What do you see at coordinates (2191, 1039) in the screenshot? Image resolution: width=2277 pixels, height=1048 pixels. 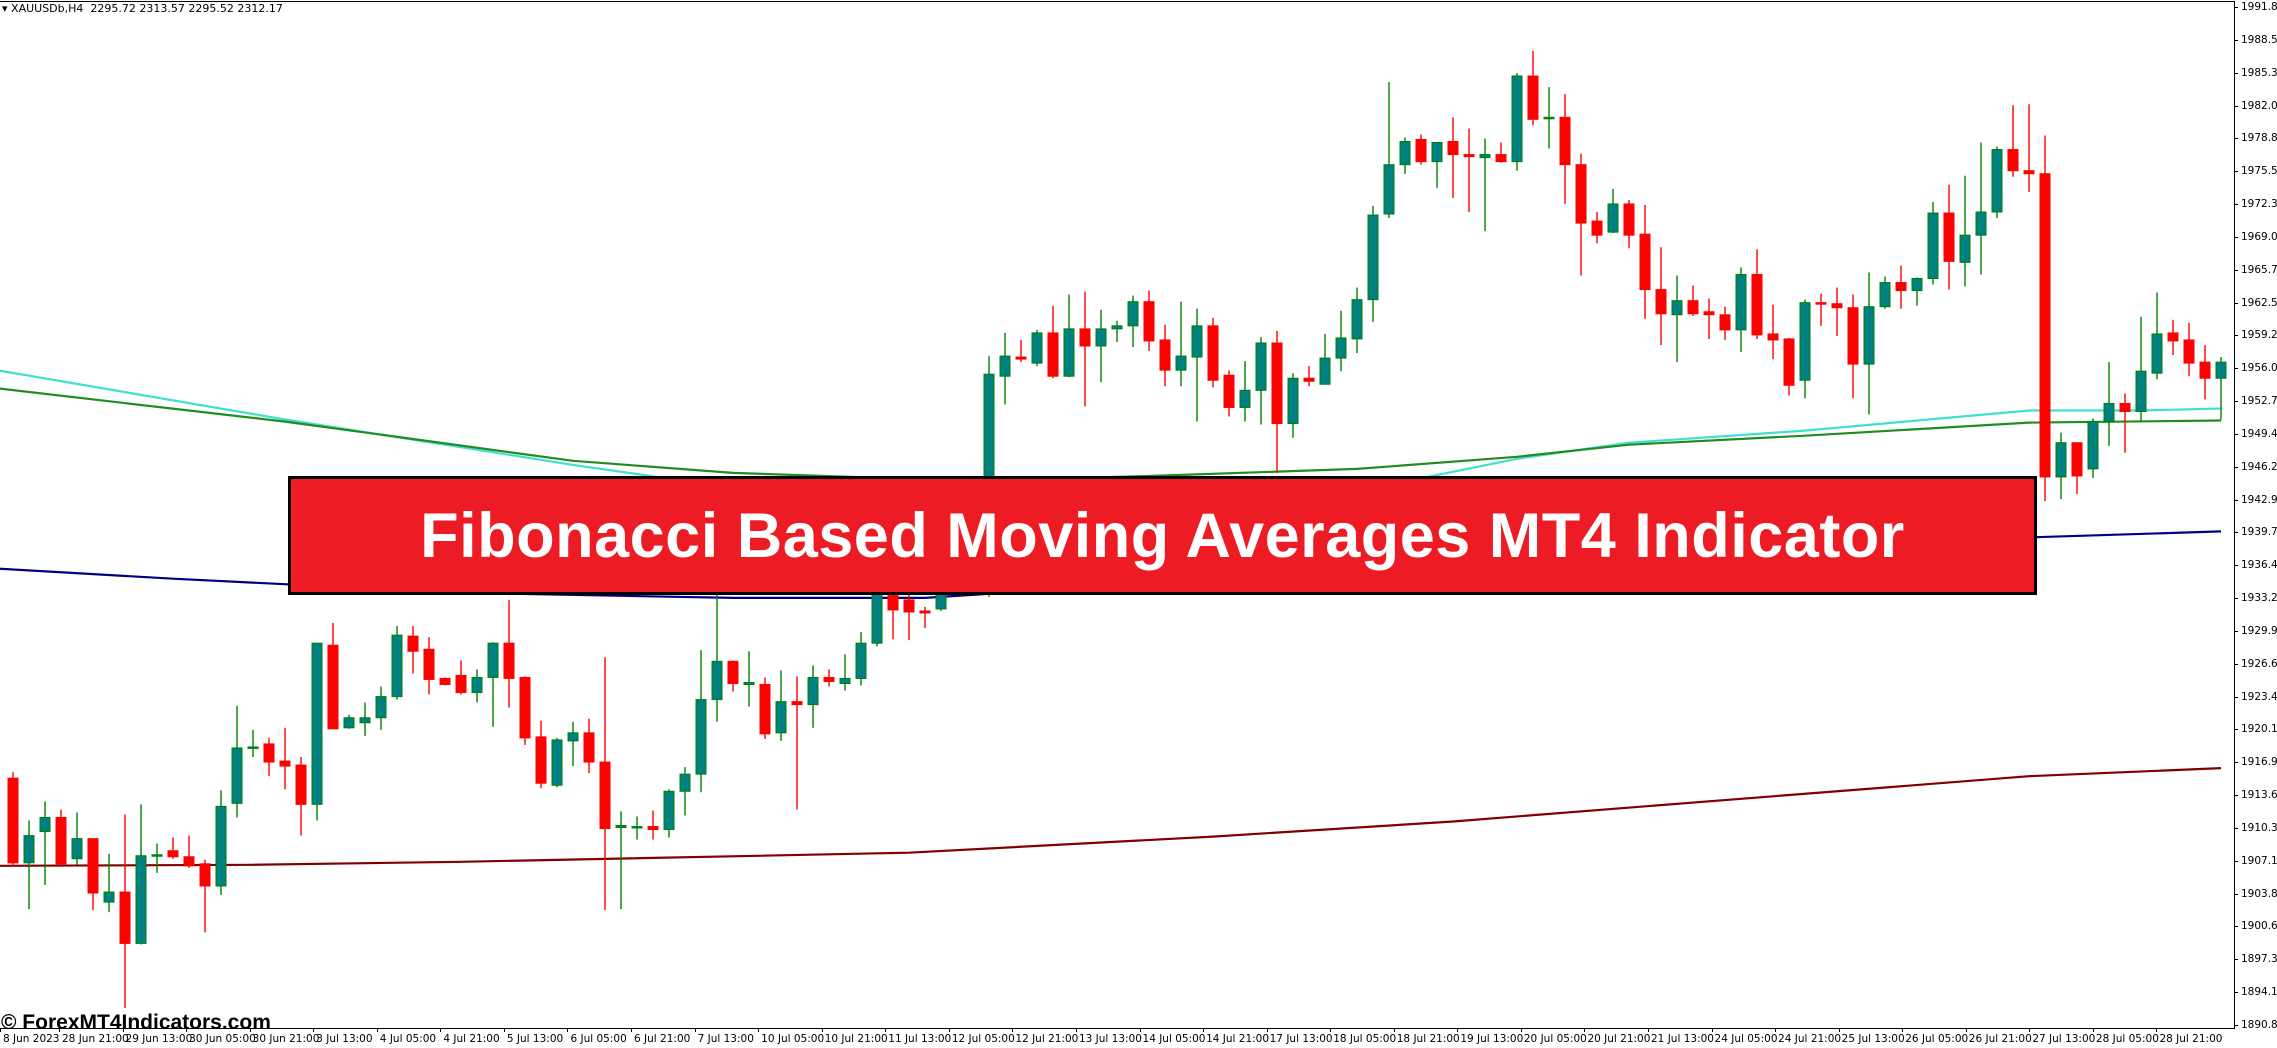 I see `time-label: 28 Jul 21:00` at bounding box center [2191, 1039].